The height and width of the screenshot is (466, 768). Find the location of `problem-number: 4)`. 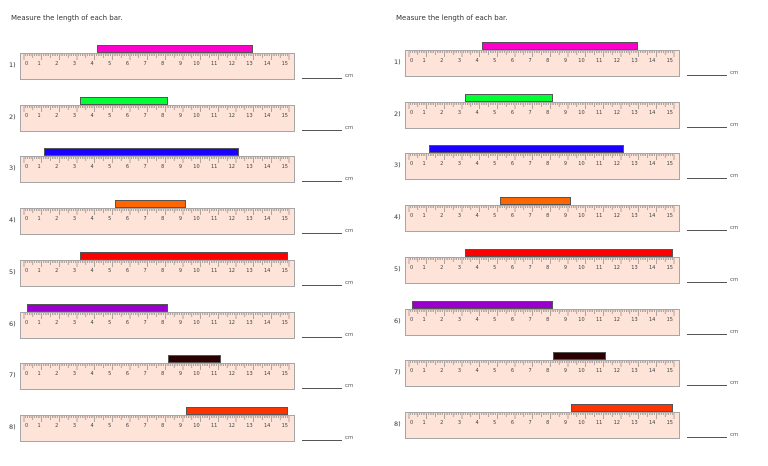

problem-number: 4) is located at coordinates (12, 220).